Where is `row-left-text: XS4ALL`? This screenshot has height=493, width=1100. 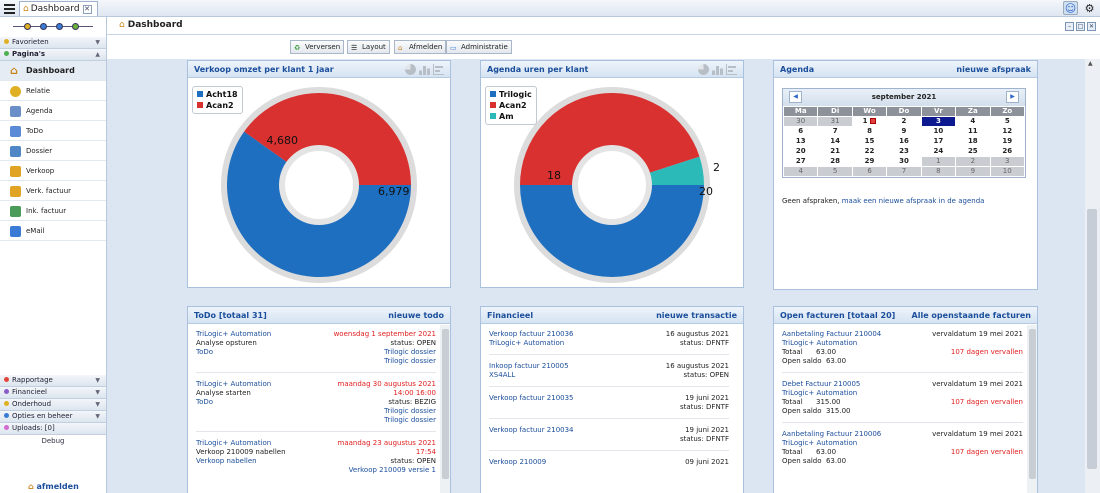 row-left-text: XS4ALL is located at coordinates (502, 375).